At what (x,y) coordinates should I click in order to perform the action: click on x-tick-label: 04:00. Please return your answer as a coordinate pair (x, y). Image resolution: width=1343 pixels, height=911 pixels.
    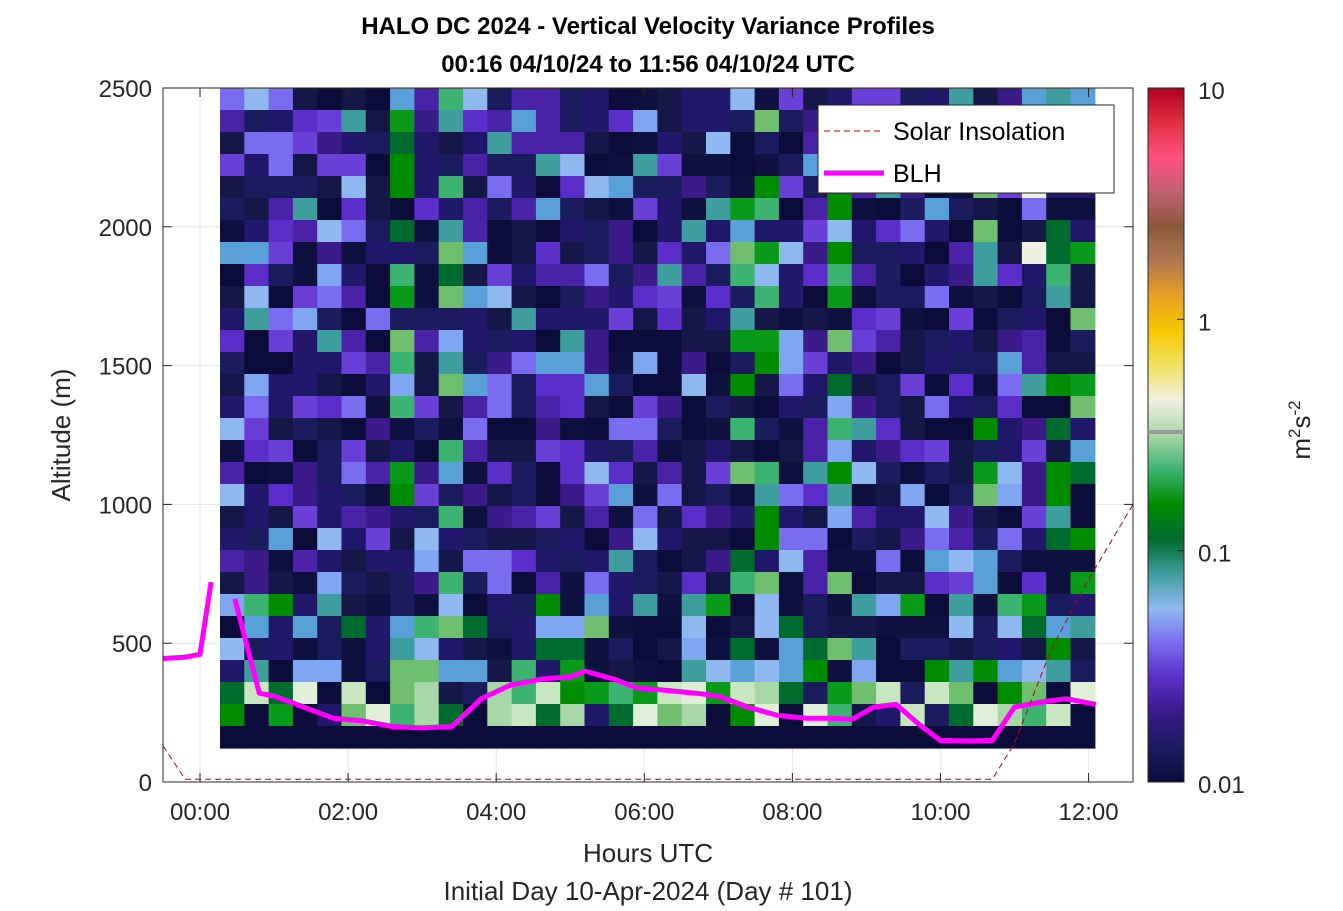
    Looking at the image, I should click on (496, 812).